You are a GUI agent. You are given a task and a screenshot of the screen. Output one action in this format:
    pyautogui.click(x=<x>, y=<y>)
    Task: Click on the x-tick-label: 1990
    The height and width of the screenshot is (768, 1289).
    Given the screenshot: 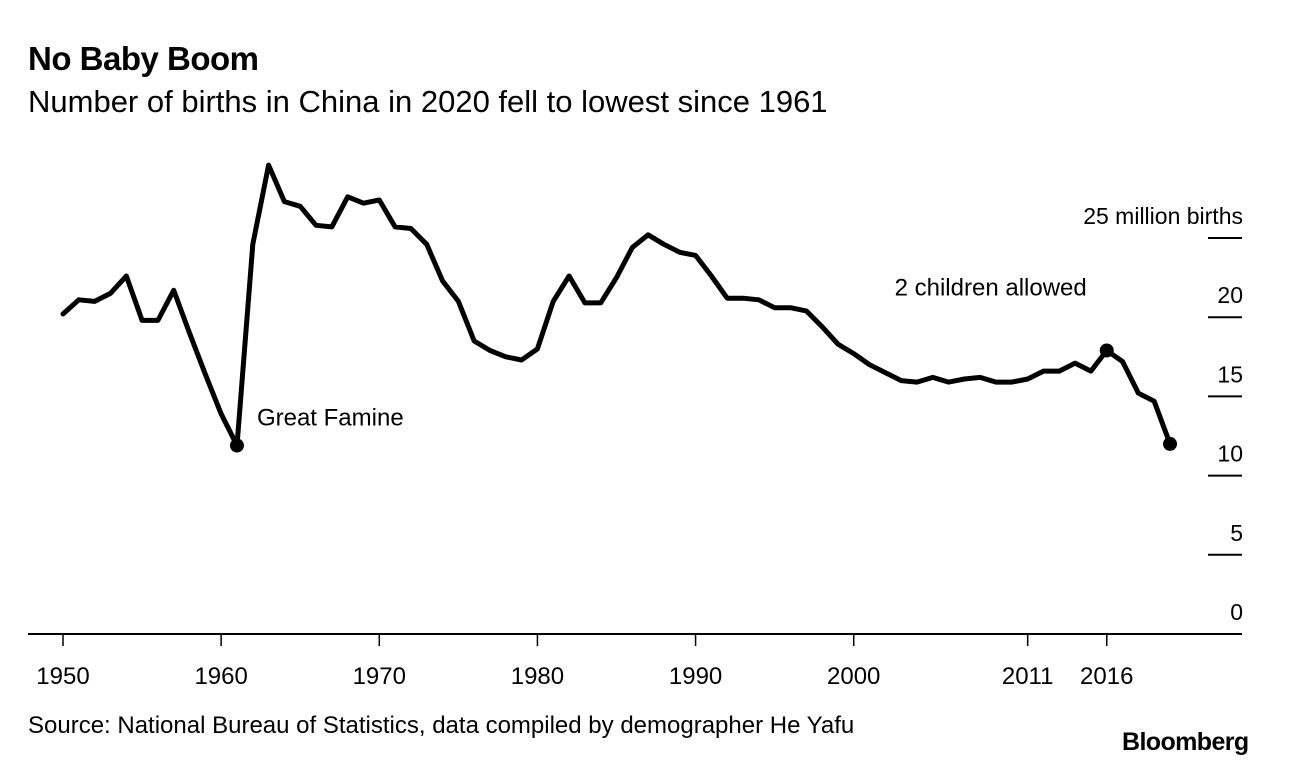 What is the action you would take?
    pyautogui.click(x=695, y=676)
    